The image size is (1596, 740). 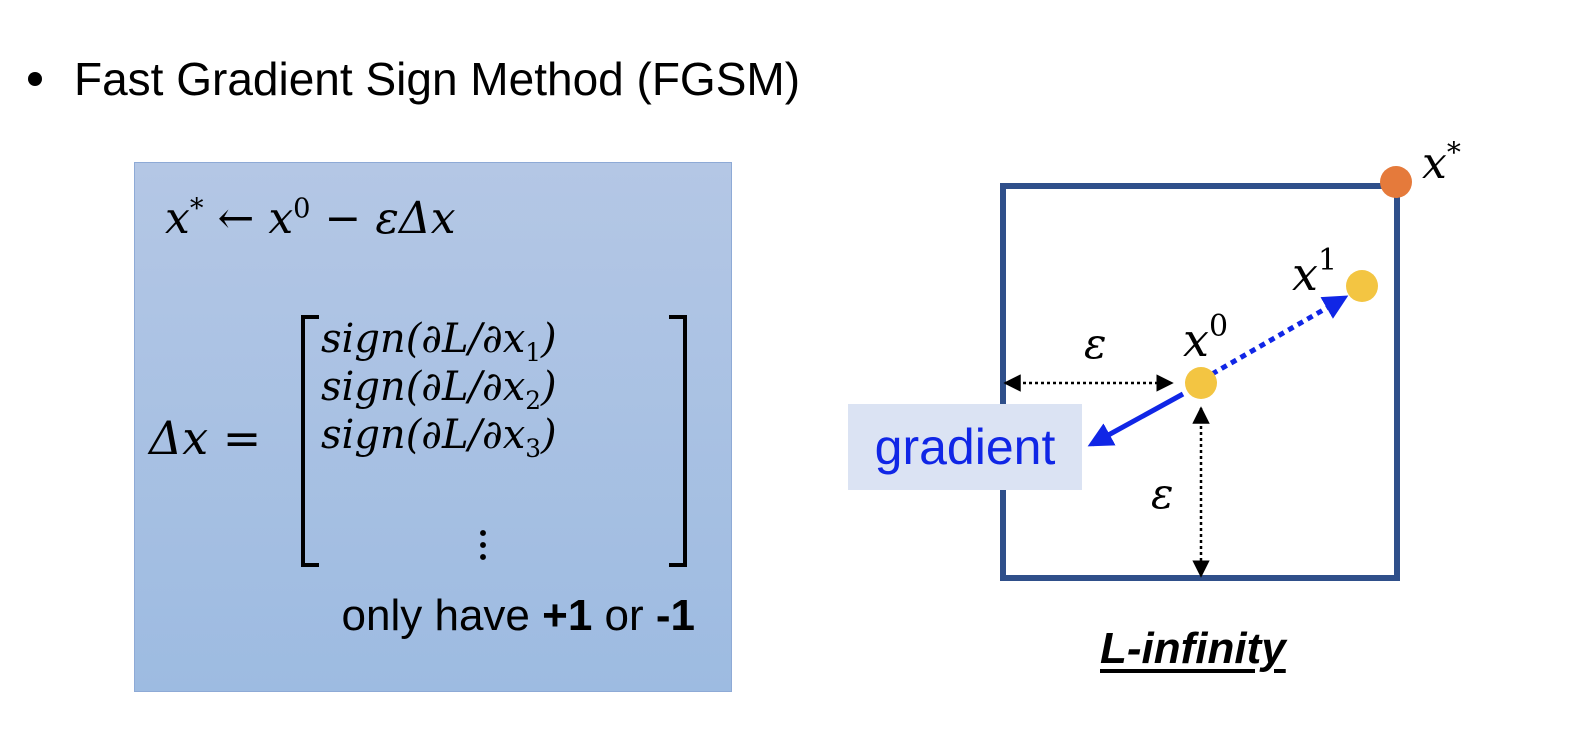 I want to click on vector-row: sign(∂L/∂x3), so click(x=439, y=437).